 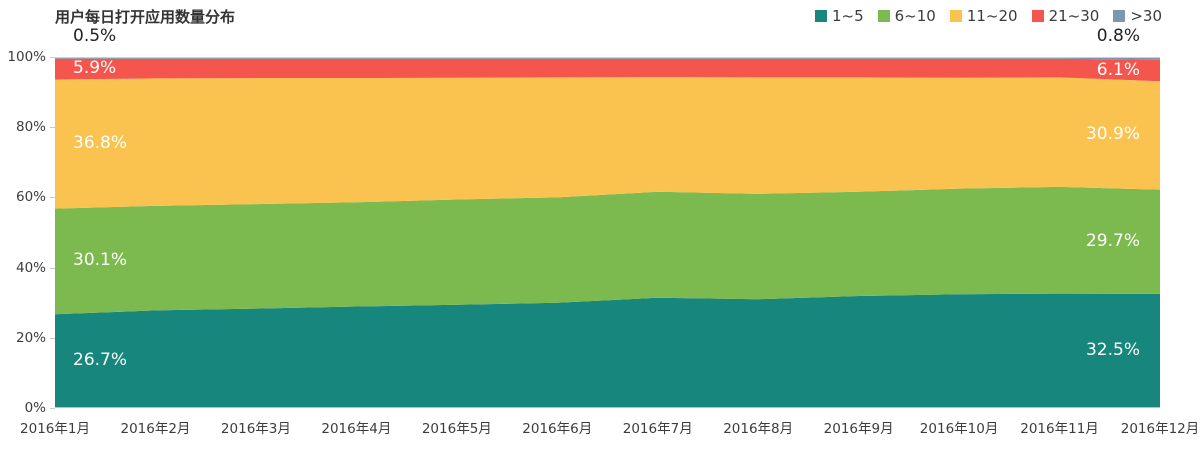 I want to click on value-label-1~5-left: 26.7%, so click(x=100, y=360).